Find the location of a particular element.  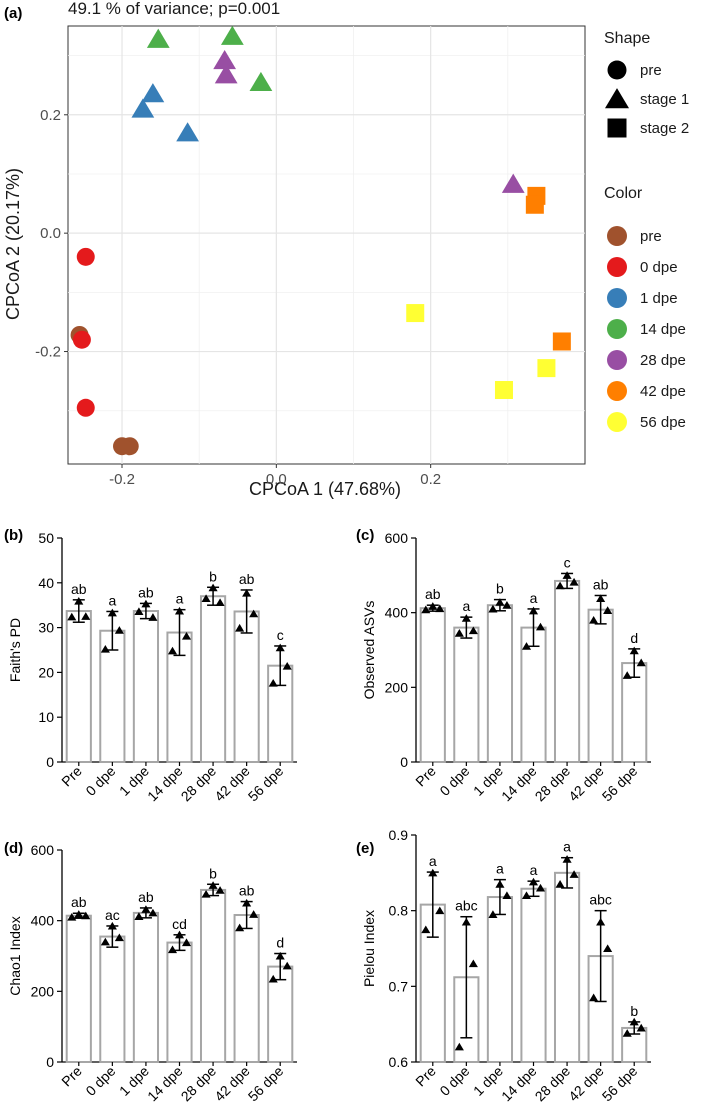

y-tick-label: 0.6 is located at coordinates (399, 1062).